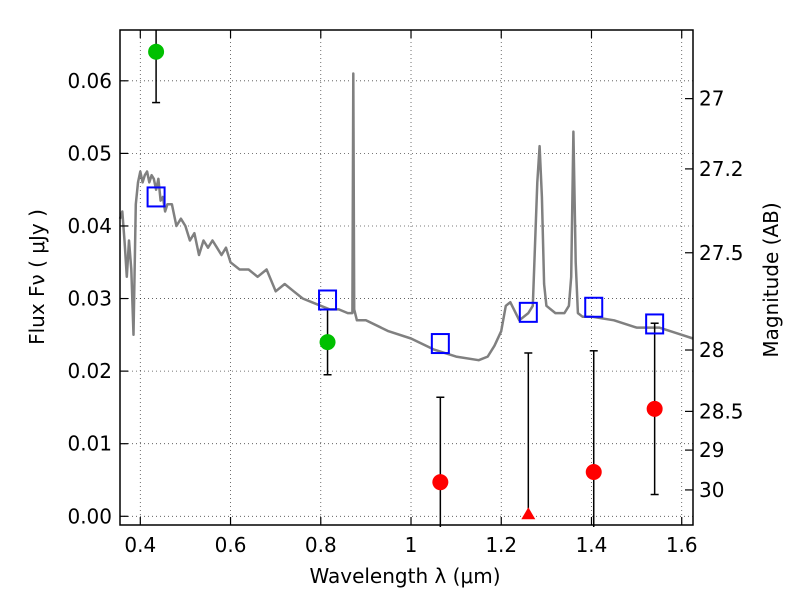 This screenshot has height=600, width=800. I want to click on magnitude-tick-label: 27.2, so click(721, 169).